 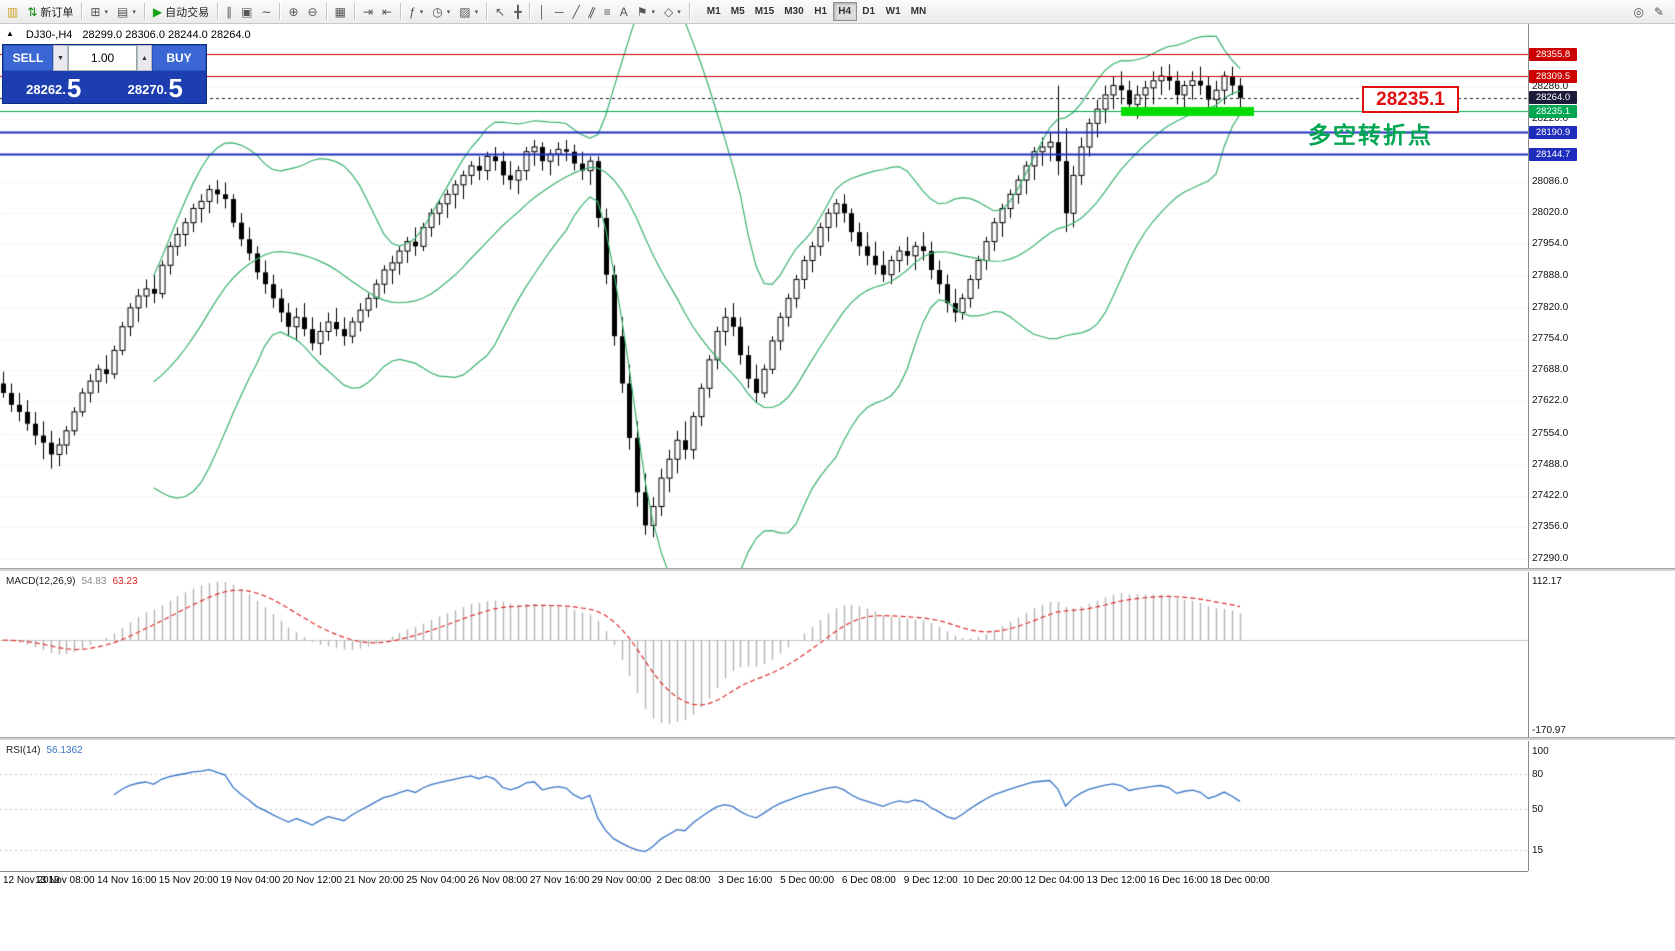 I want to click on time-axis-label: 26 Nov 08:00, so click(x=498, y=880).